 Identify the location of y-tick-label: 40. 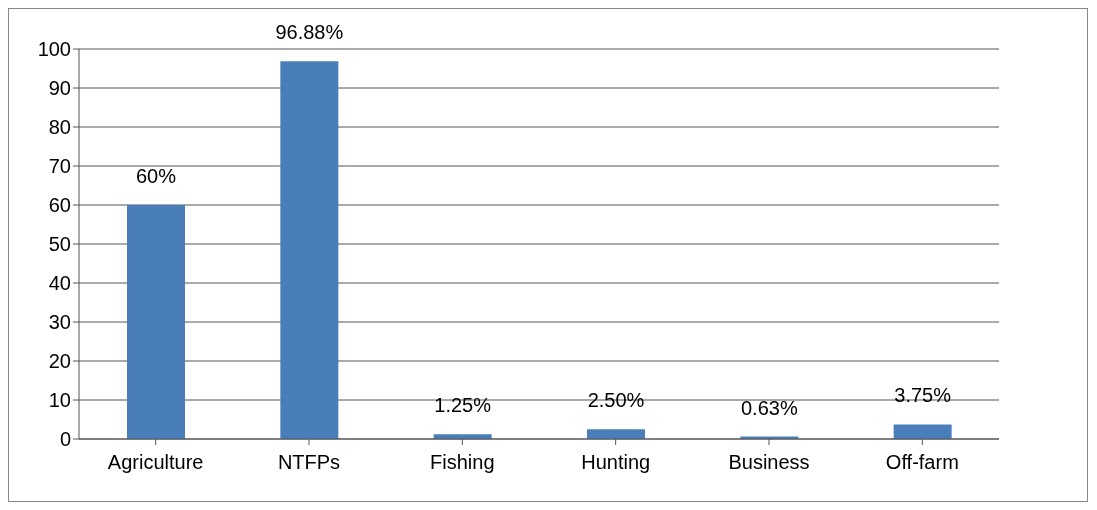
(59, 283).